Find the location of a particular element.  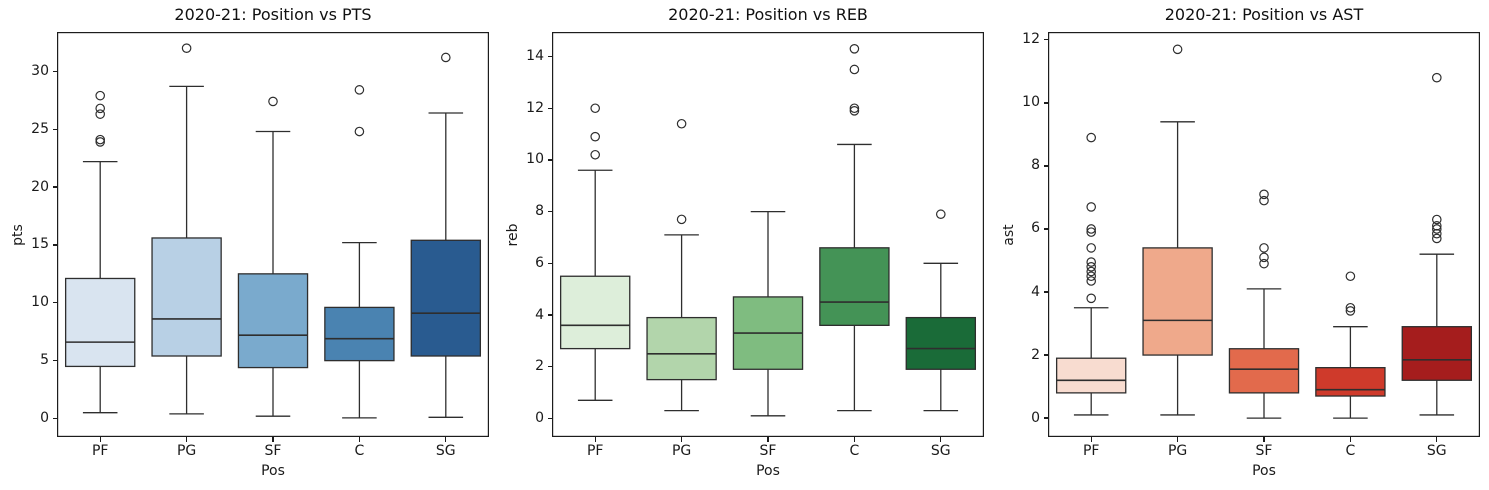

y-axis-label: reb is located at coordinates (513, 234).